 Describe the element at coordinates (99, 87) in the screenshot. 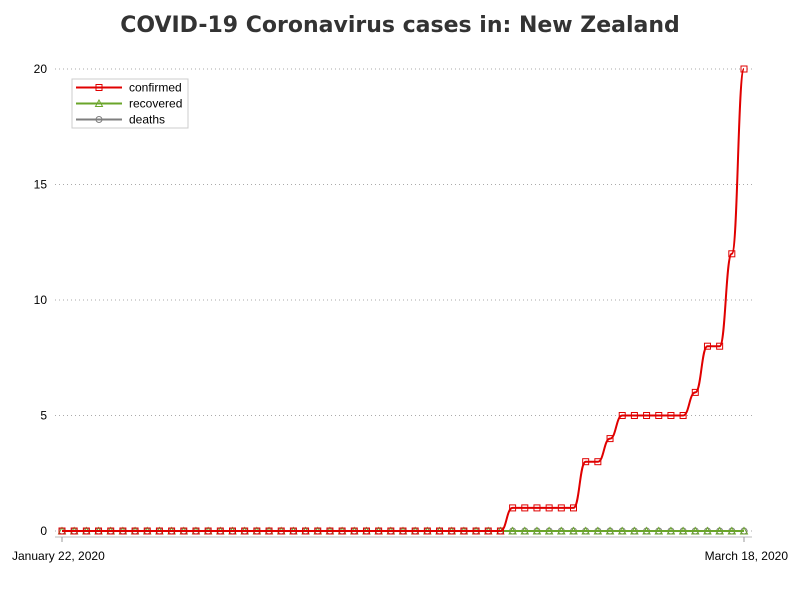

I see `legend-swatch-marker-confirmed` at that location.